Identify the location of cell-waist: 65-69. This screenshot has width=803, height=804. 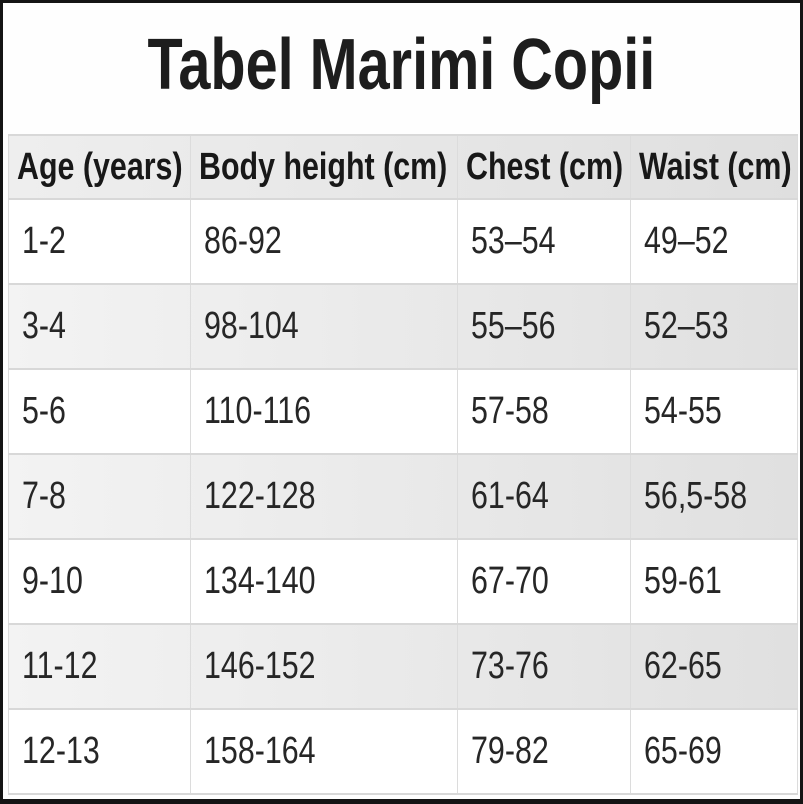
(714, 751).